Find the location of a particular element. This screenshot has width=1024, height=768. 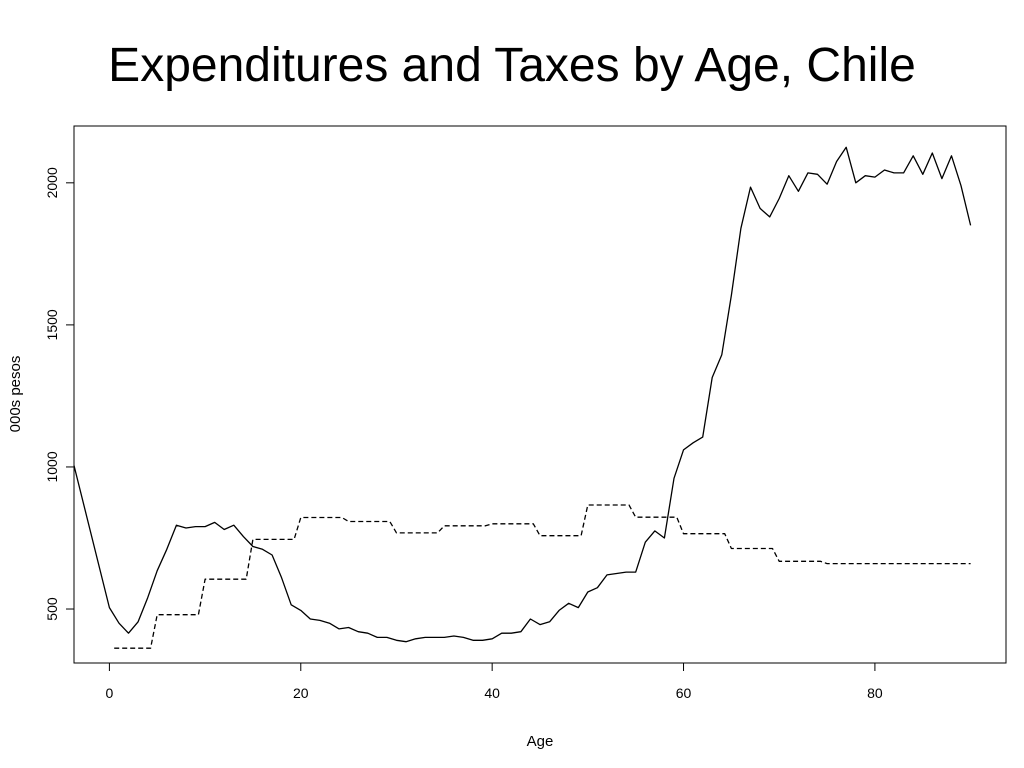

chart-title: Expenditures and Taxes by Age, Chile is located at coordinates (512, 65).